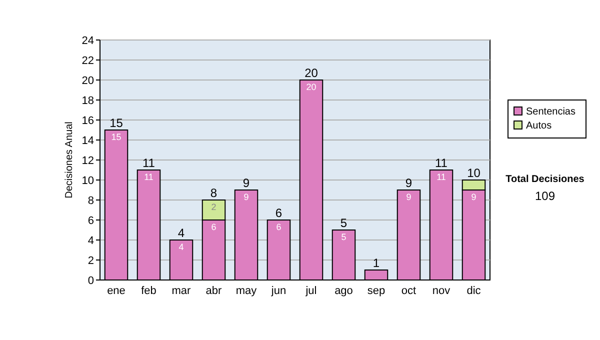  What do you see at coordinates (474, 291) in the screenshot?
I see `x-tick-label: dic` at bounding box center [474, 291].